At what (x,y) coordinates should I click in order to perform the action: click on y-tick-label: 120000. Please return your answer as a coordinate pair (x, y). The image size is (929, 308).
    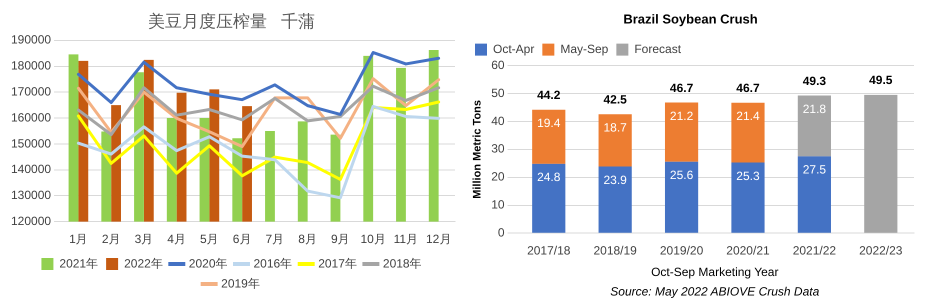
    Looking at the image, I should click on (31, 221).